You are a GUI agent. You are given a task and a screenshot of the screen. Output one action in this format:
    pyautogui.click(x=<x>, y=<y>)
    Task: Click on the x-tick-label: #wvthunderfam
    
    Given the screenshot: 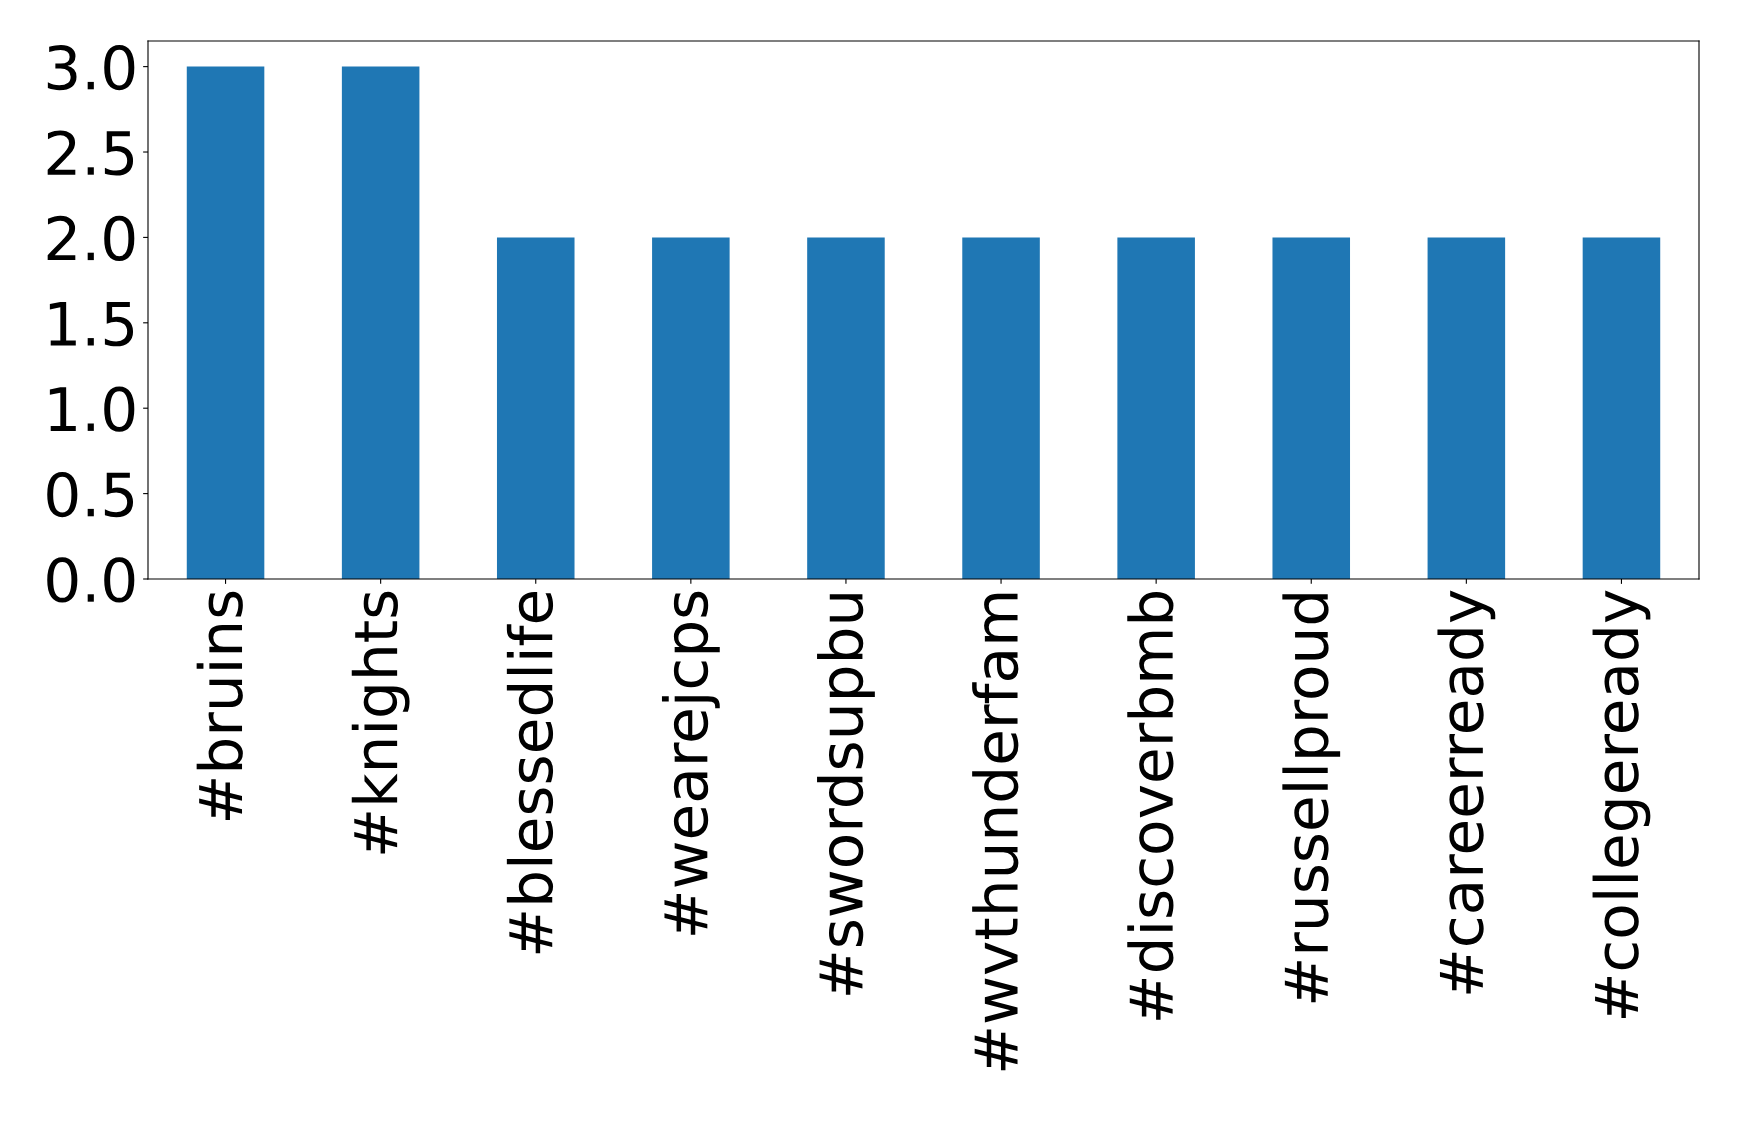 What is the action you would take?
    pyautogui.click(x=995, y=832)
    